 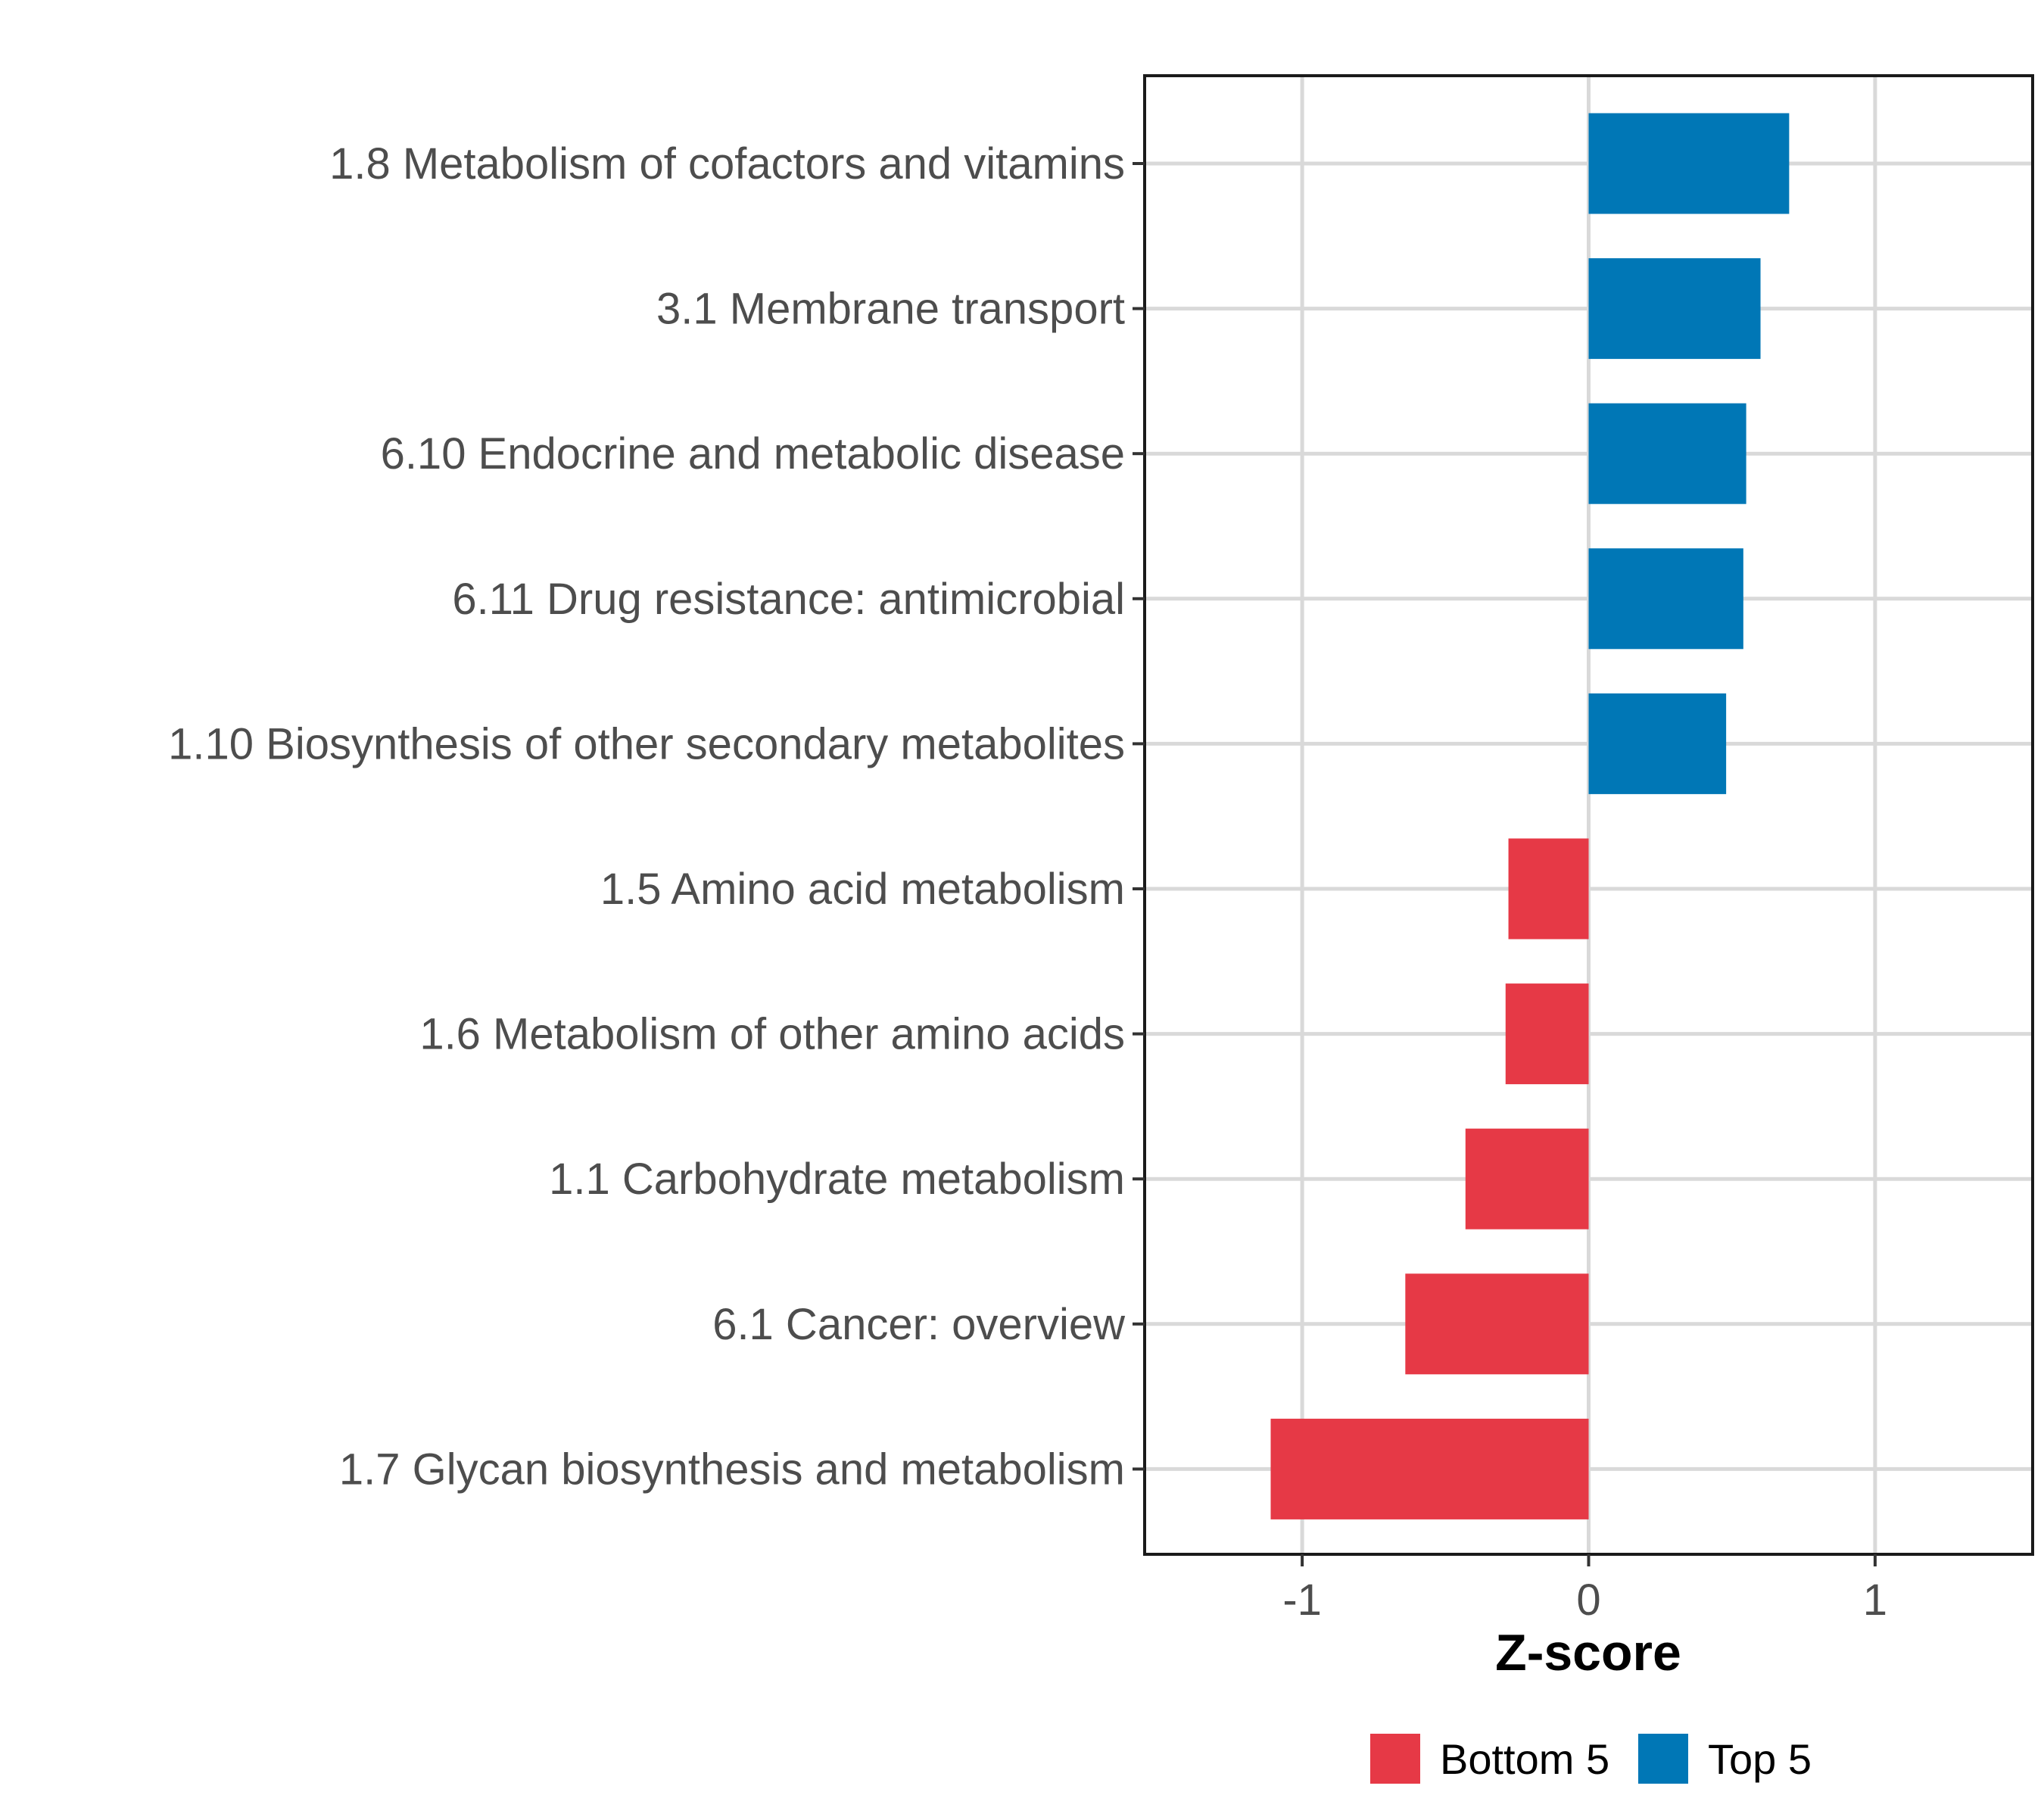 What do you see at coordinates (1589, 1560) in the screenshot?
I see `x-axis-ticks` at bounding box center [1589, 1560].